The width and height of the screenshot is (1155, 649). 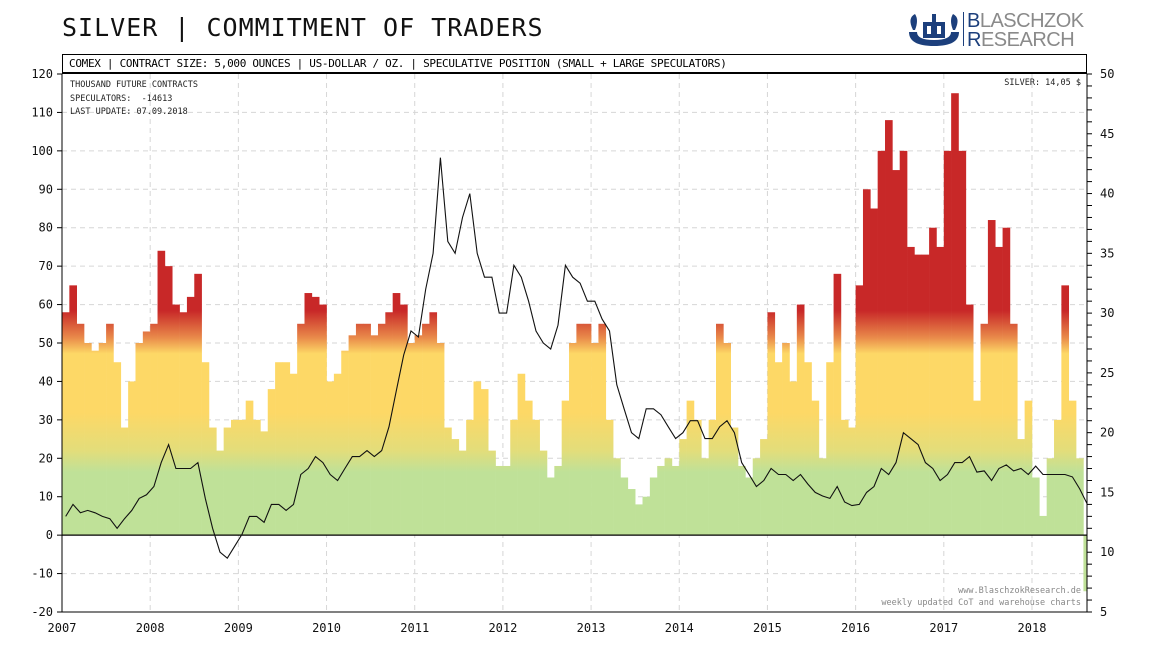 What do you see at coordinates (1107, 134) in the screenshot?
I see `right-tick-label: 45` at bounding box center [1107, 134].